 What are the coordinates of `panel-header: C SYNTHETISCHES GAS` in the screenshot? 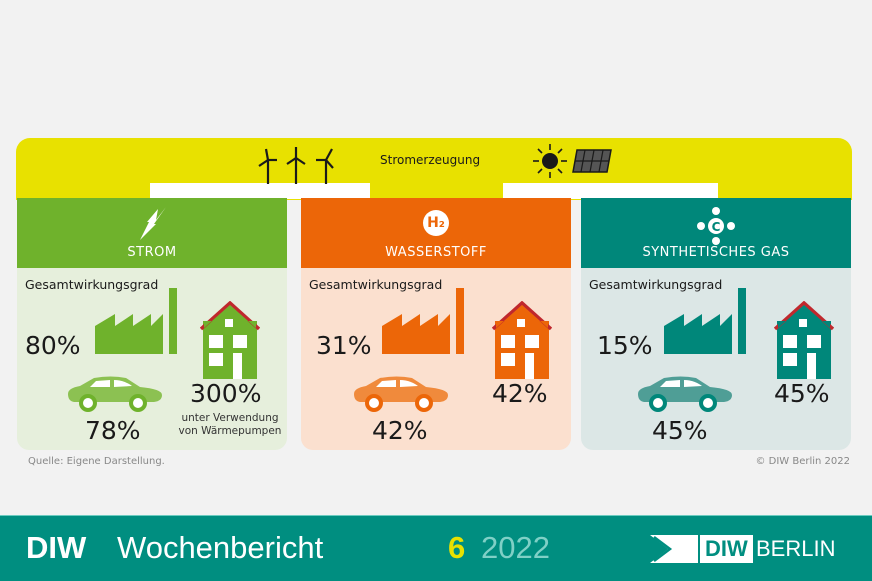 It's located at (716, 233).